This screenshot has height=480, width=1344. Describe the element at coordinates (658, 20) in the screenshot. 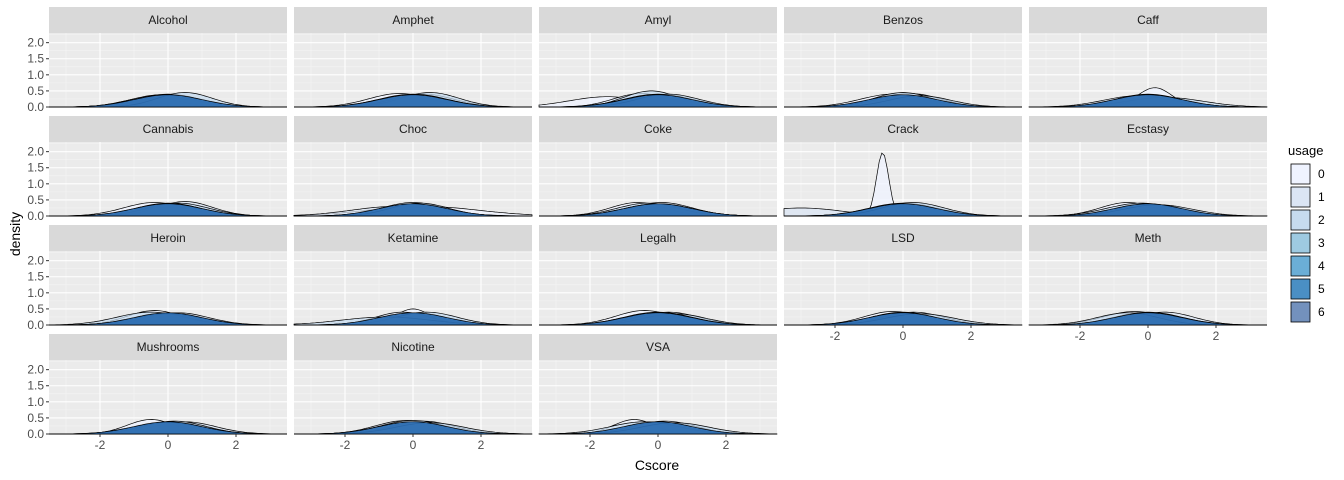

I see `facet-strip-label: Amyl` at that location.